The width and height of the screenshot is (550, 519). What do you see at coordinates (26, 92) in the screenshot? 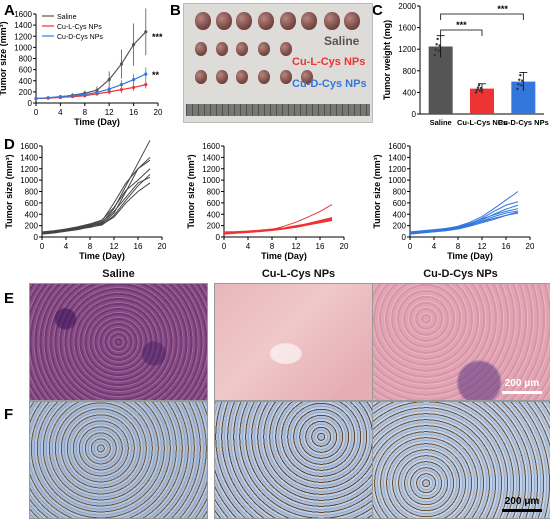
I see `A-y-tick-label: 200` at bounding box center [26, 92].